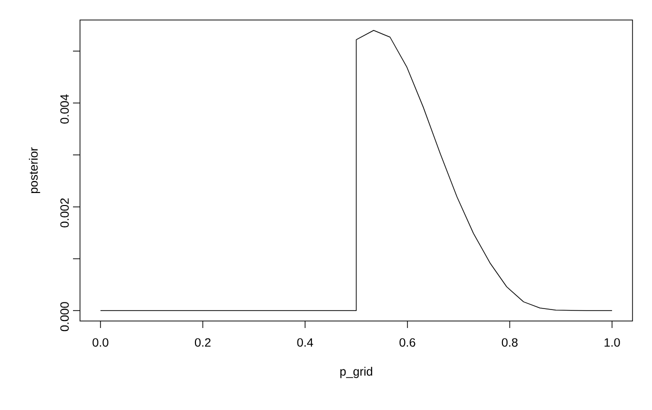 This screenshot has height=410, width=652. Describe the element at coordinates (305, 342) in the screenshot. I see `x-tick-label: 0.4` at that location.